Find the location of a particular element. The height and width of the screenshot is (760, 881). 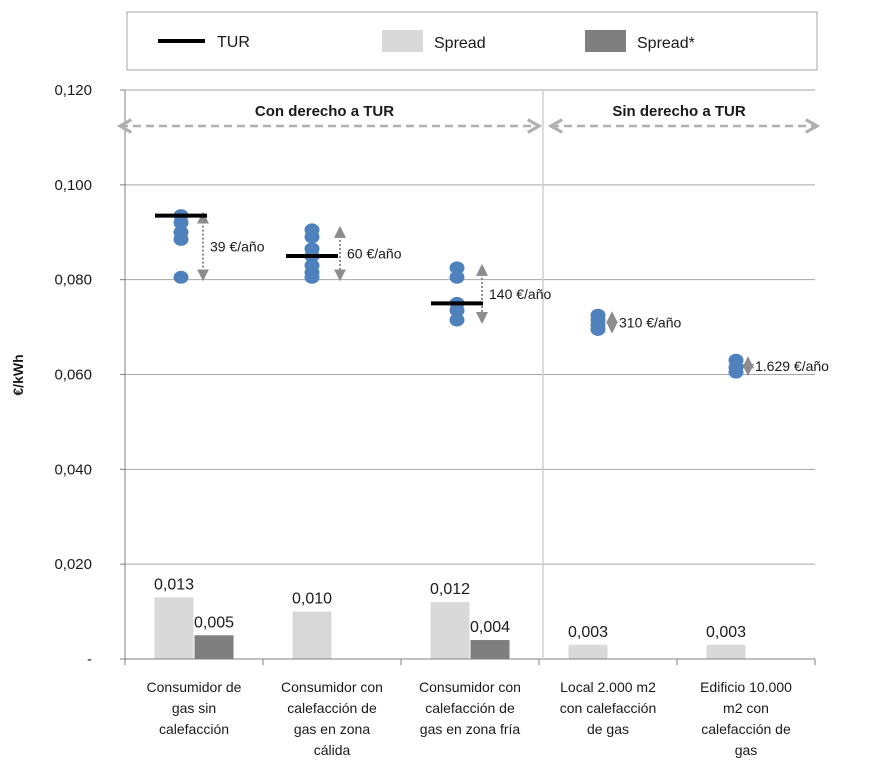

category-label-line: Local 2.000 m2 is located at coordinates (608, 687).